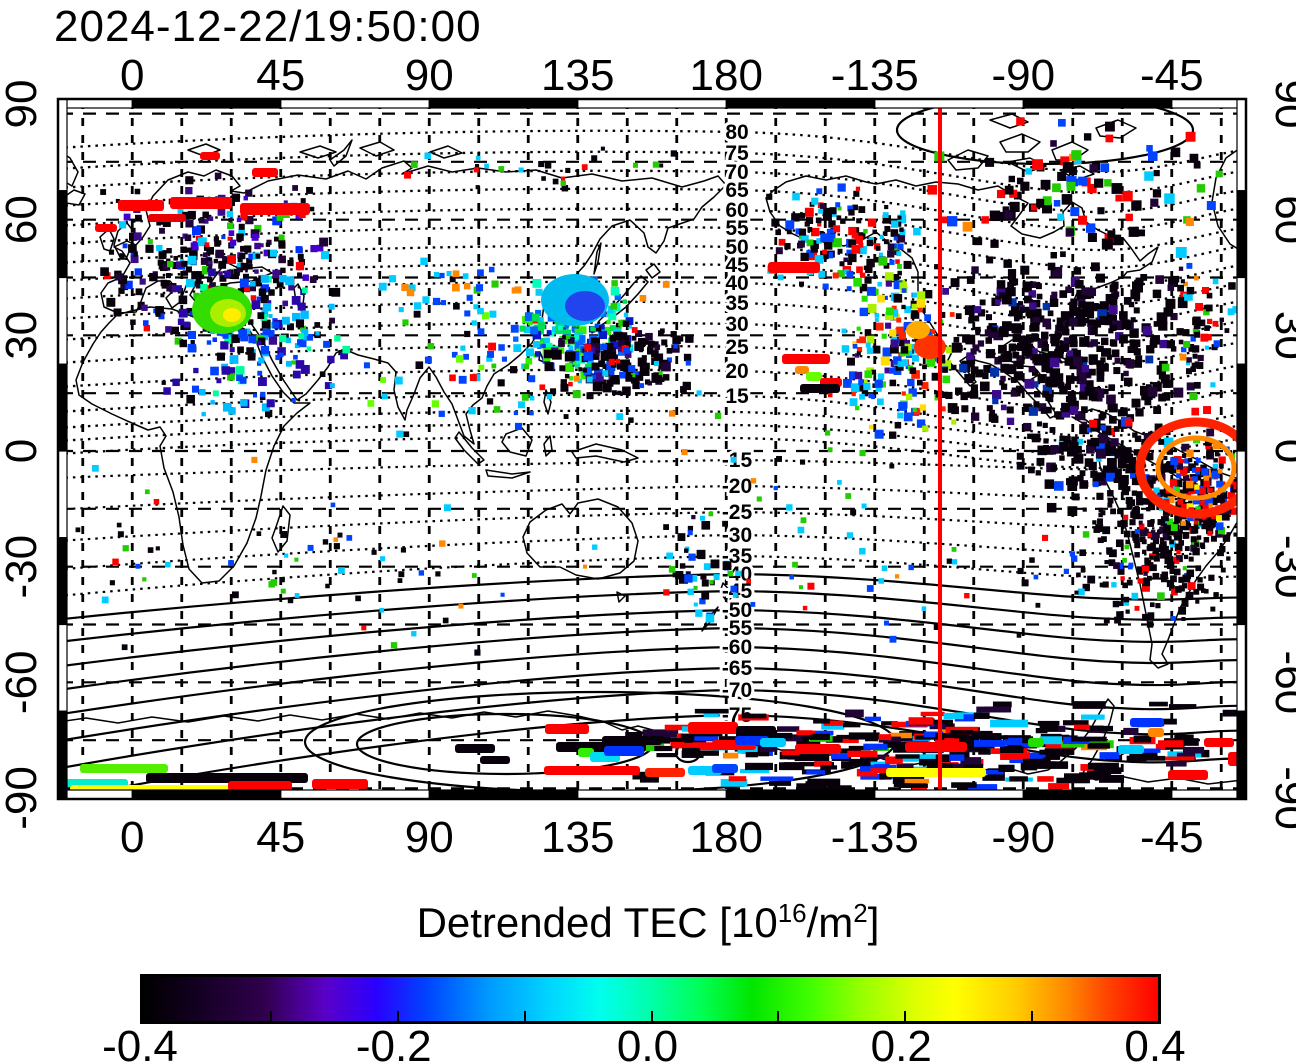 This screenshot has width=1296, height=1064. I want to click on data-streak, so click(475, 748).